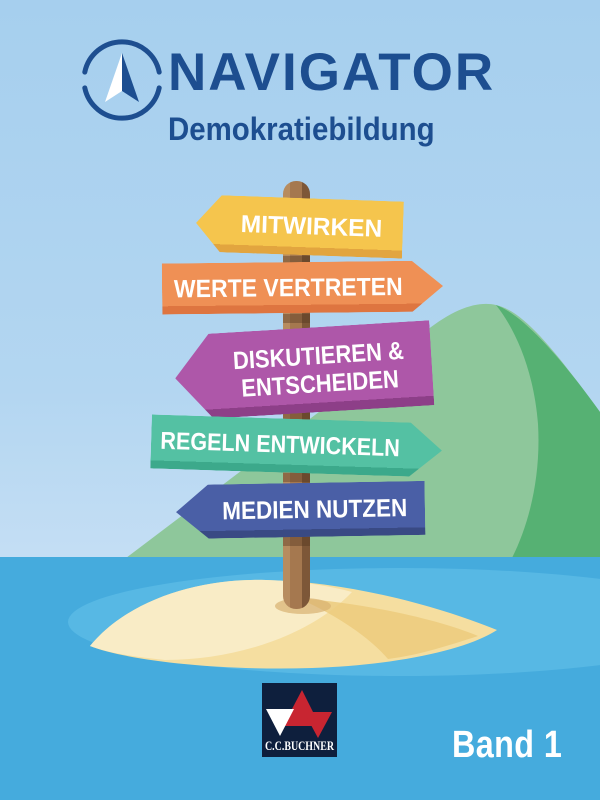 The image size is (600, 800). I want to click on compass-needle-light, so click(113, 77).